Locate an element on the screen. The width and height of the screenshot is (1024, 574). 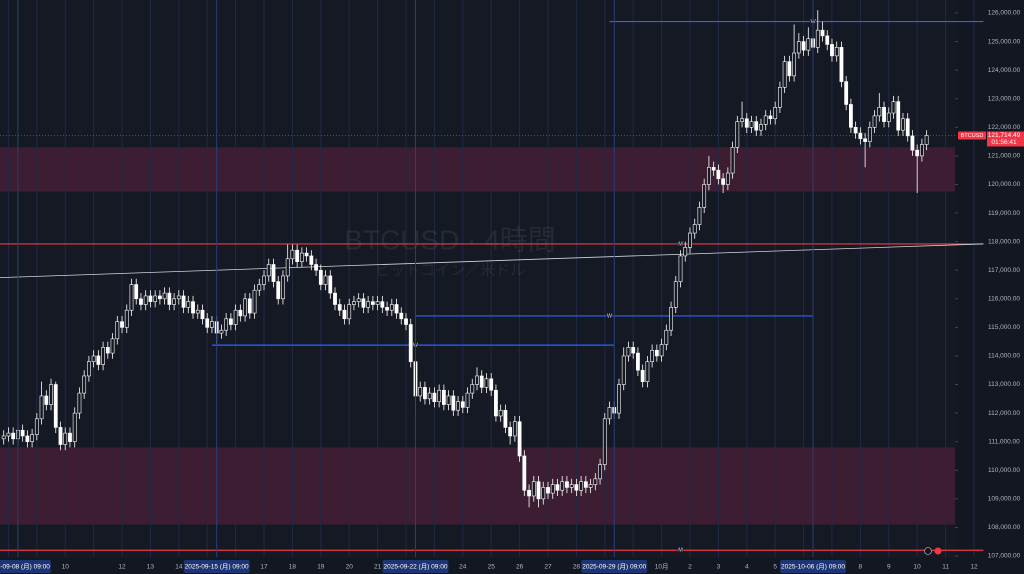
time-label-box is located at coordinates (614, 566).